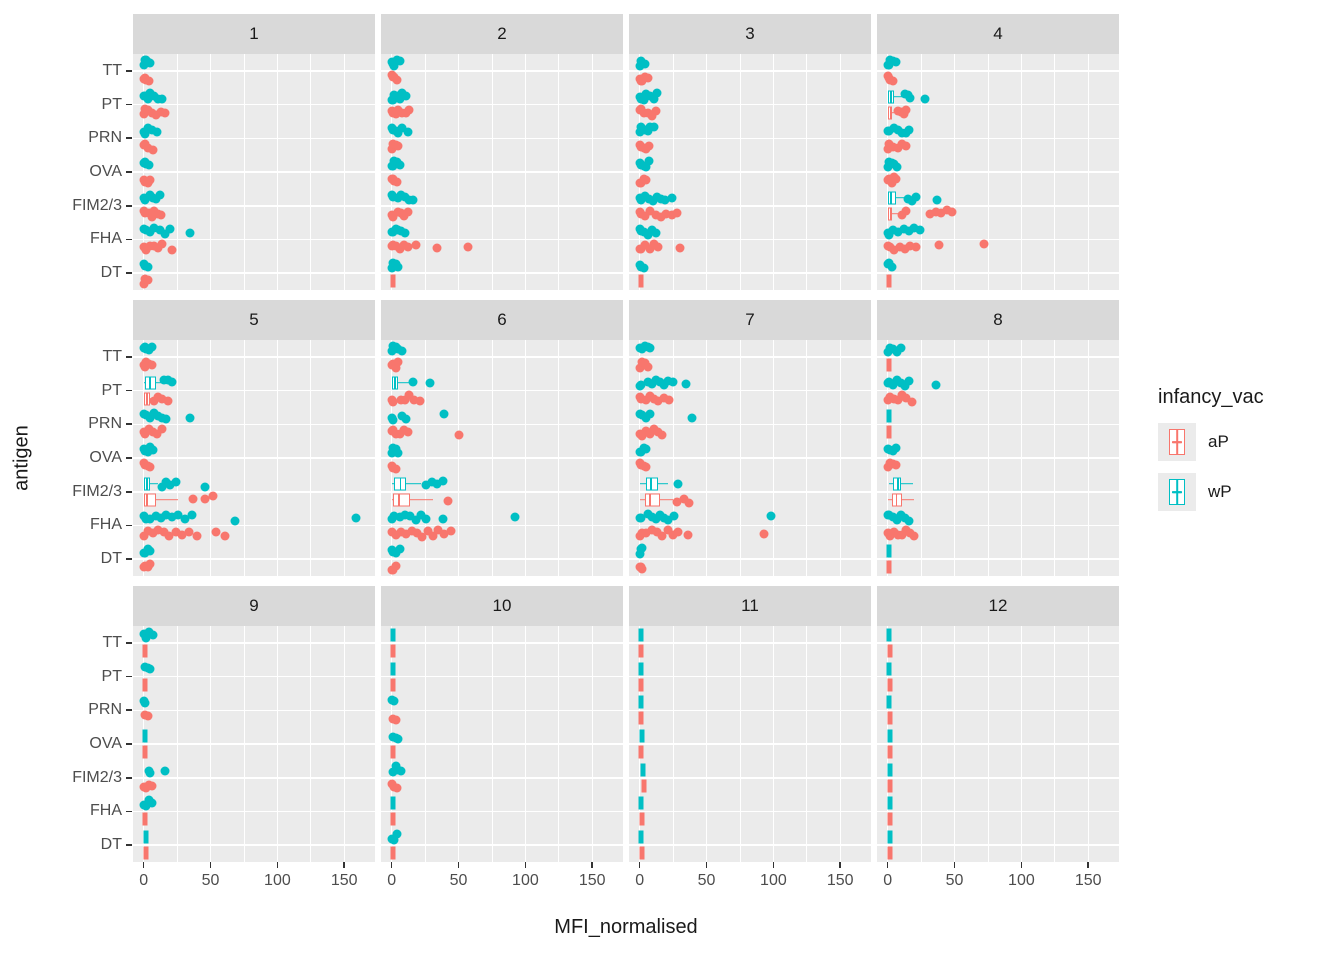 The width and height of the screenshot is (1344, 960). What do you see at coordinates (112, 642) in the screenshot?
I see `y-tick-label: TT` at bounding box center [112, 642].